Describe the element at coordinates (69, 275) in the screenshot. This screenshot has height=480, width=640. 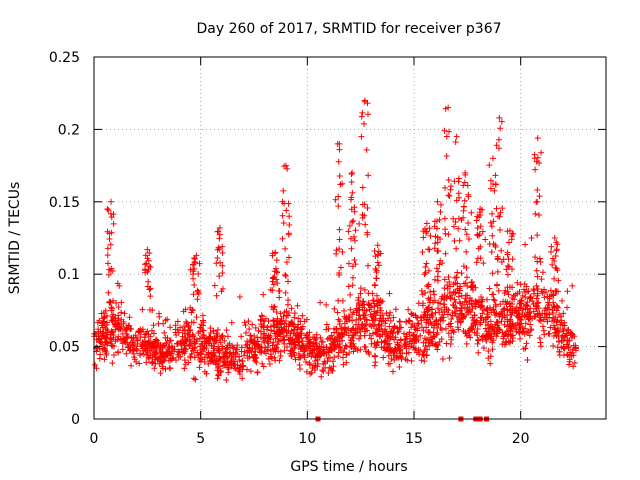
I see `y-tick-label: 0.1` at that location.